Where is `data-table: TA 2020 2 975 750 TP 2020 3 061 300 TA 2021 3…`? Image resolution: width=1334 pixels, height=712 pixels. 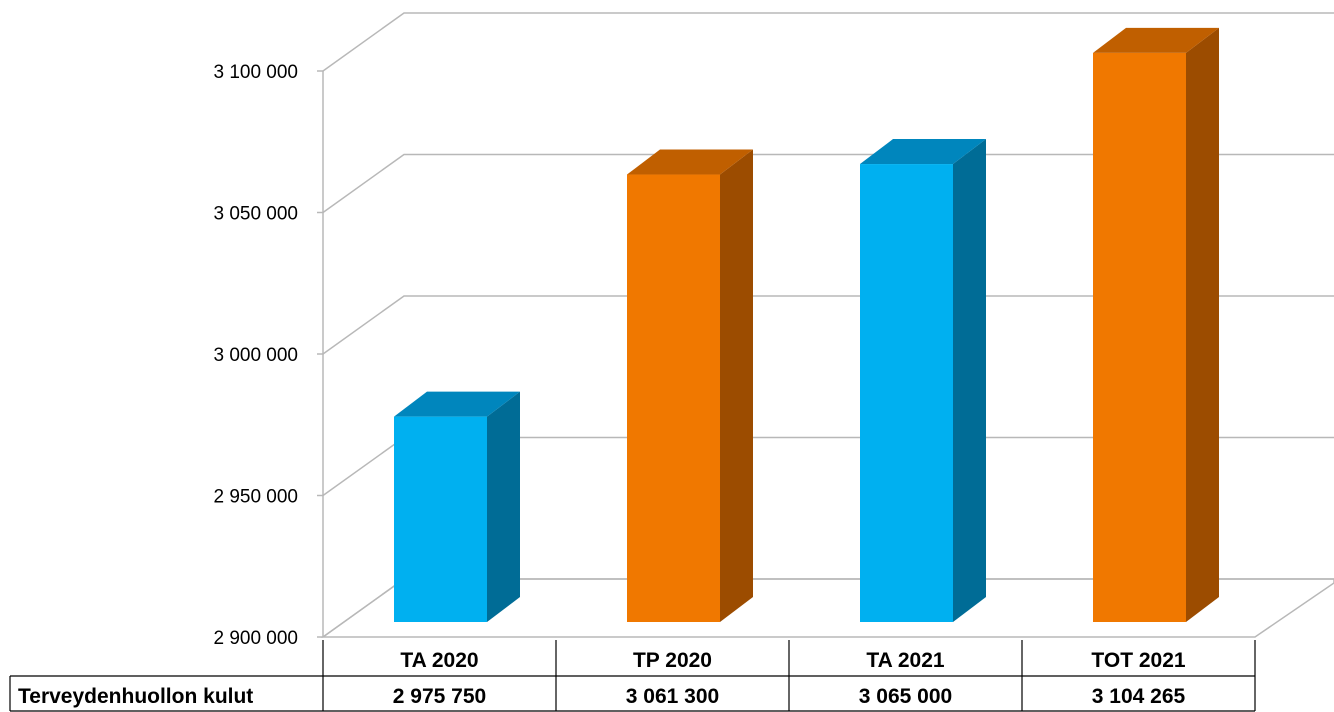
data-table: TA 2020 2 975 750 TP 2020 3 061 300 TA 2021 3… is located at coordinates (632, 676).